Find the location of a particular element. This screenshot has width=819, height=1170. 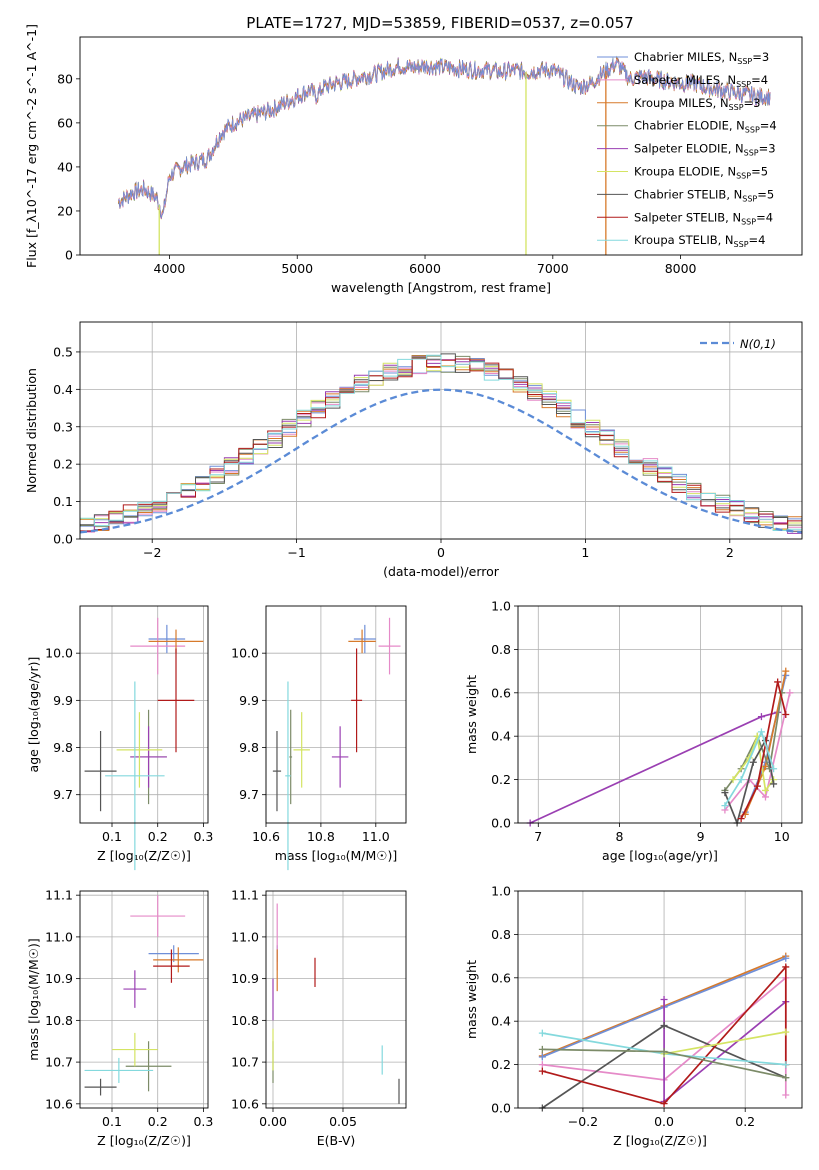

y-tick-label: 1.0 is located at coordinates (501, 891).